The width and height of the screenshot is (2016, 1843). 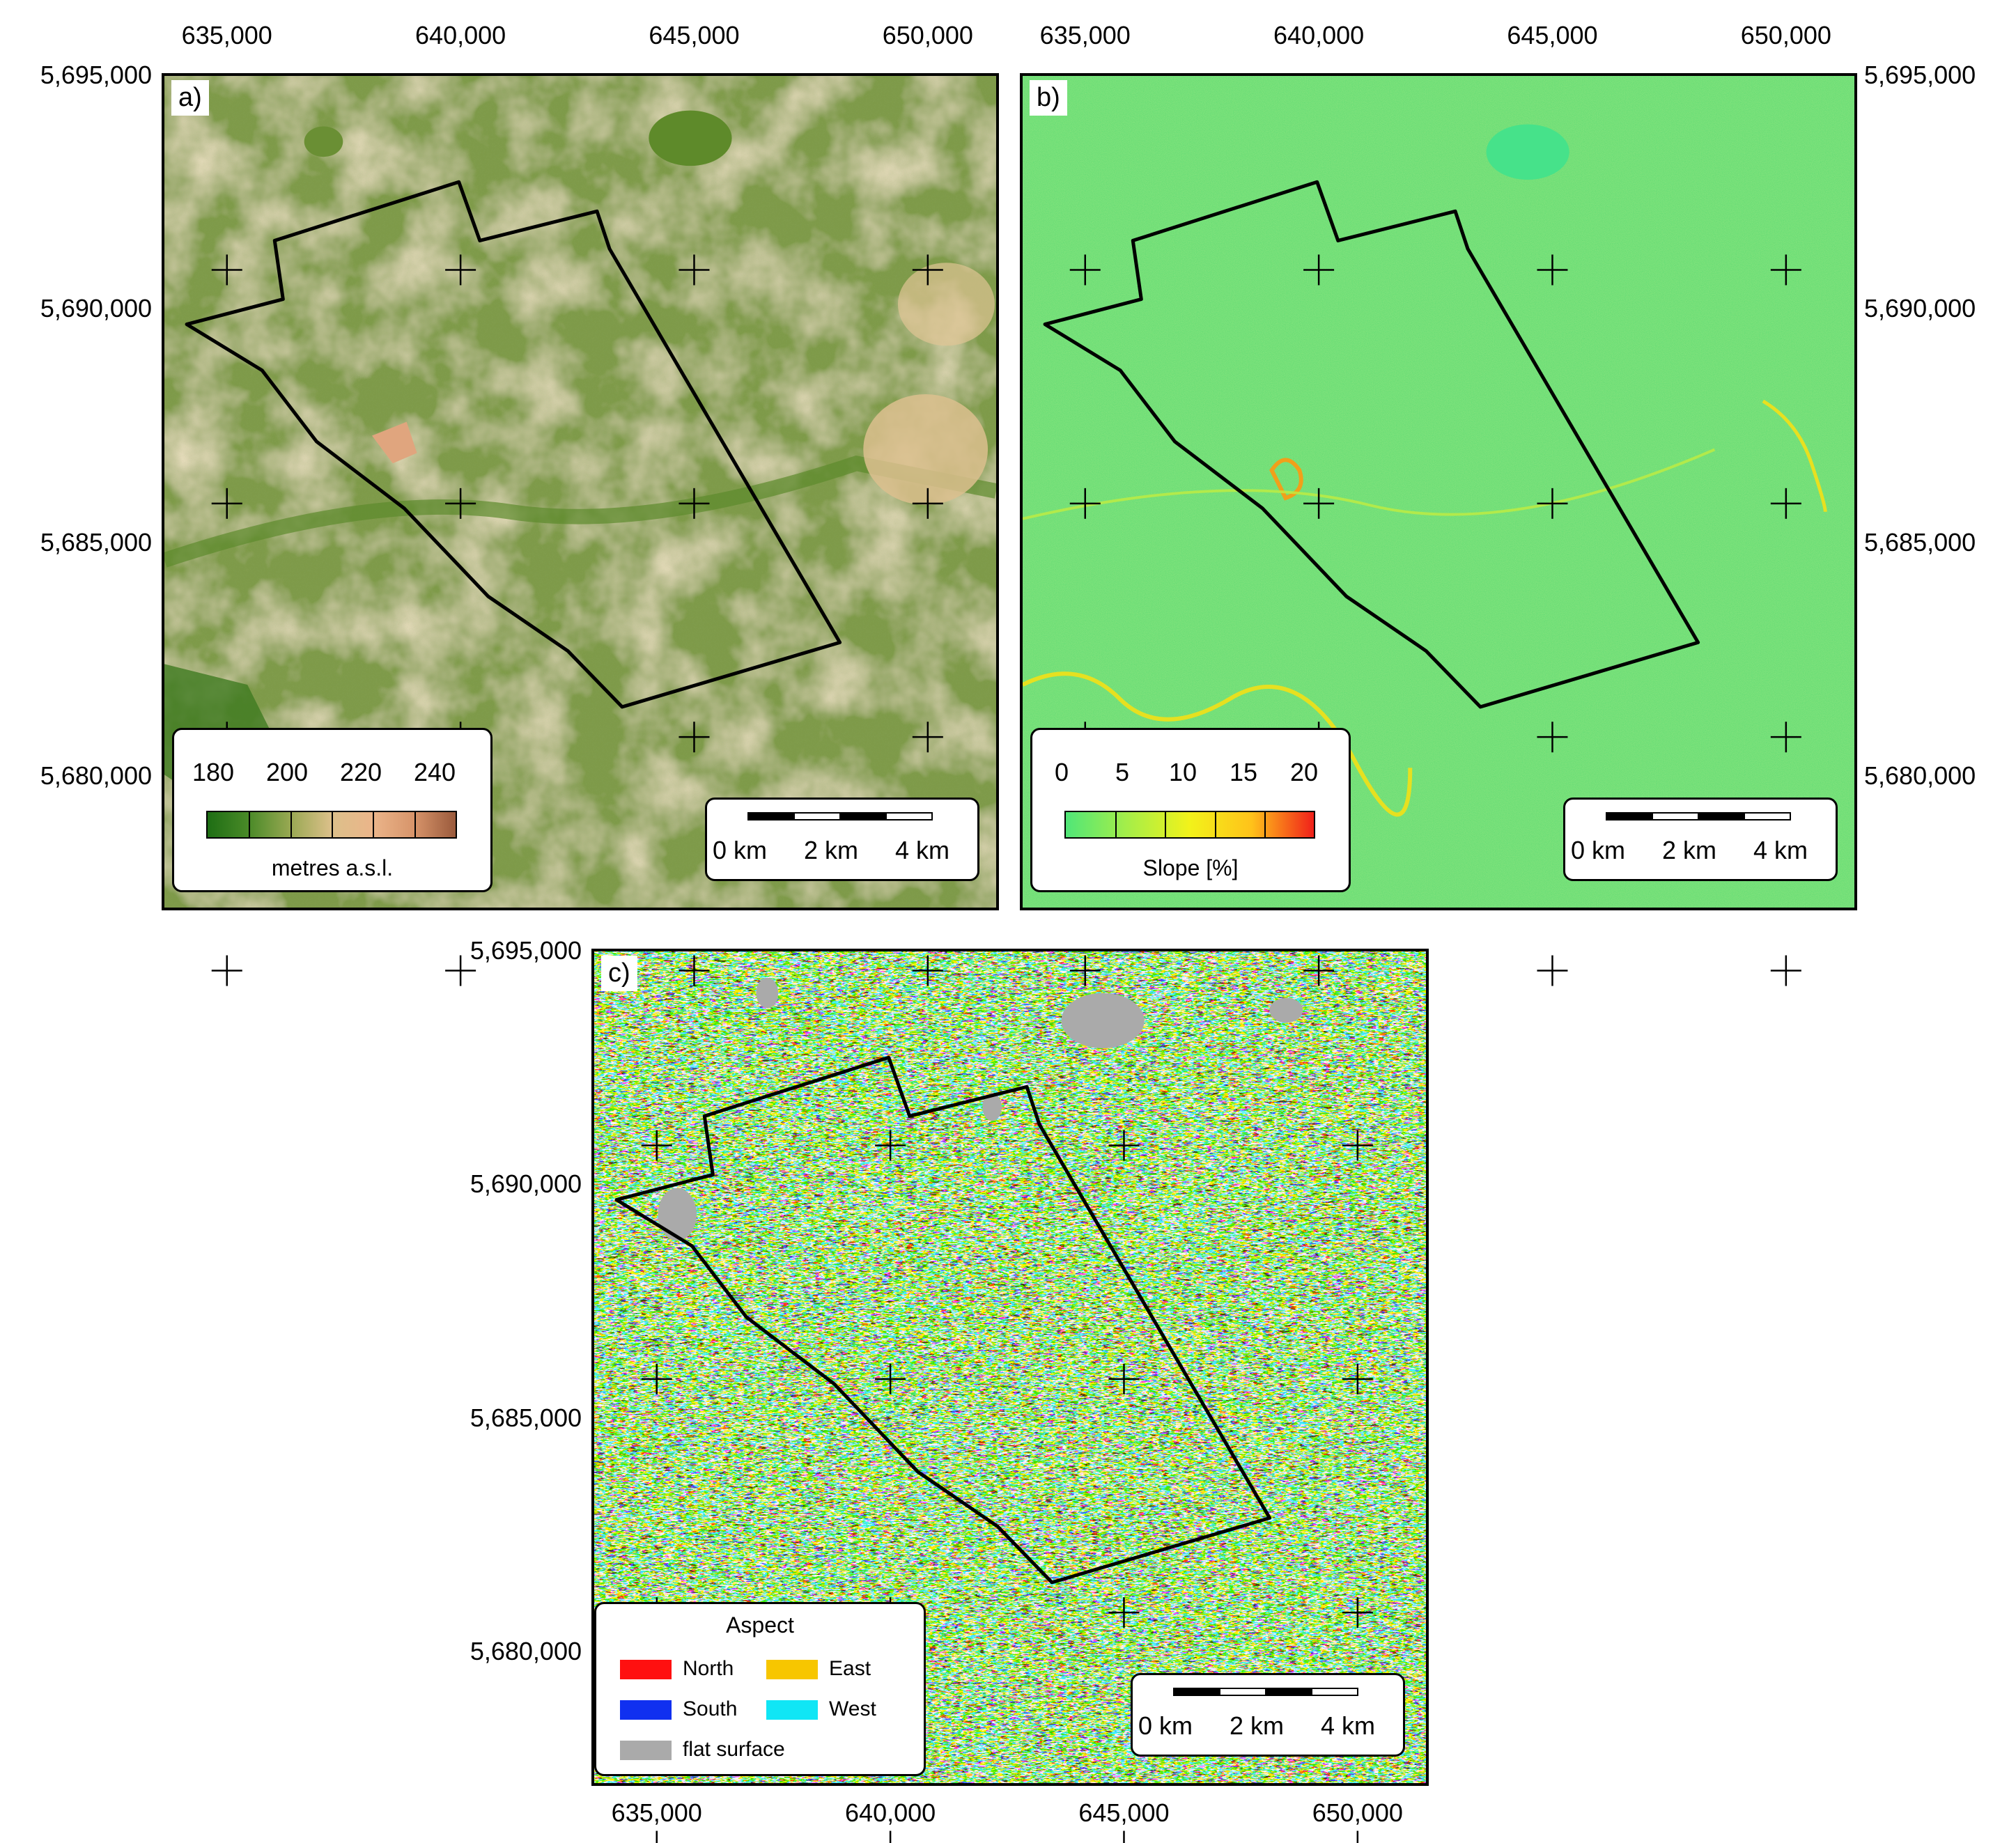 What do you see at coordinates (1243, 772) in the screenshot?
I see `colorbar-tick-label: 15` at bounding box center [1243, 772].